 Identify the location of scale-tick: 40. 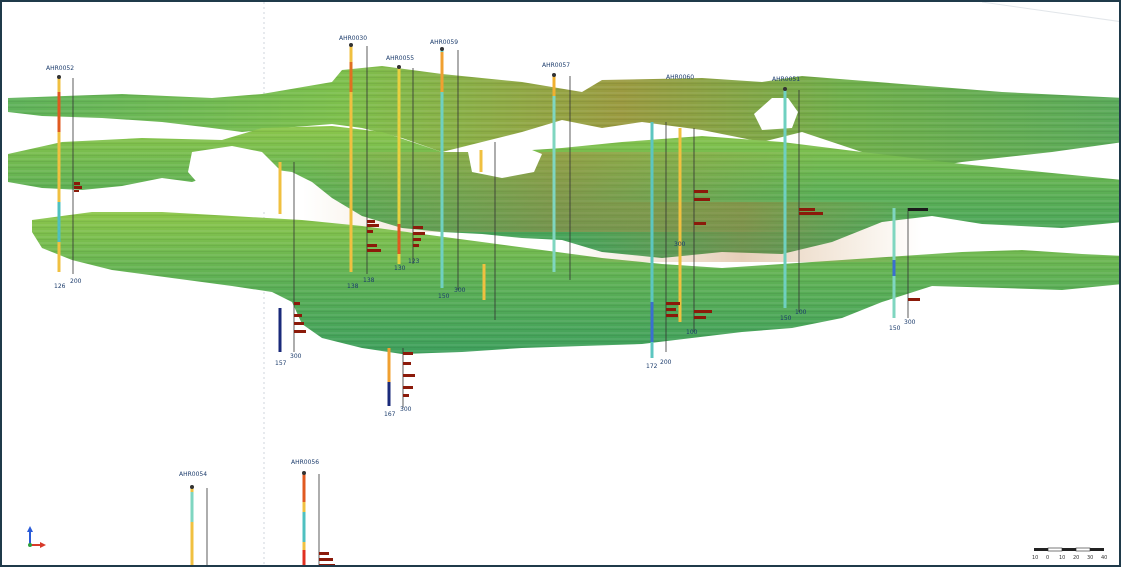
(1104, 558).